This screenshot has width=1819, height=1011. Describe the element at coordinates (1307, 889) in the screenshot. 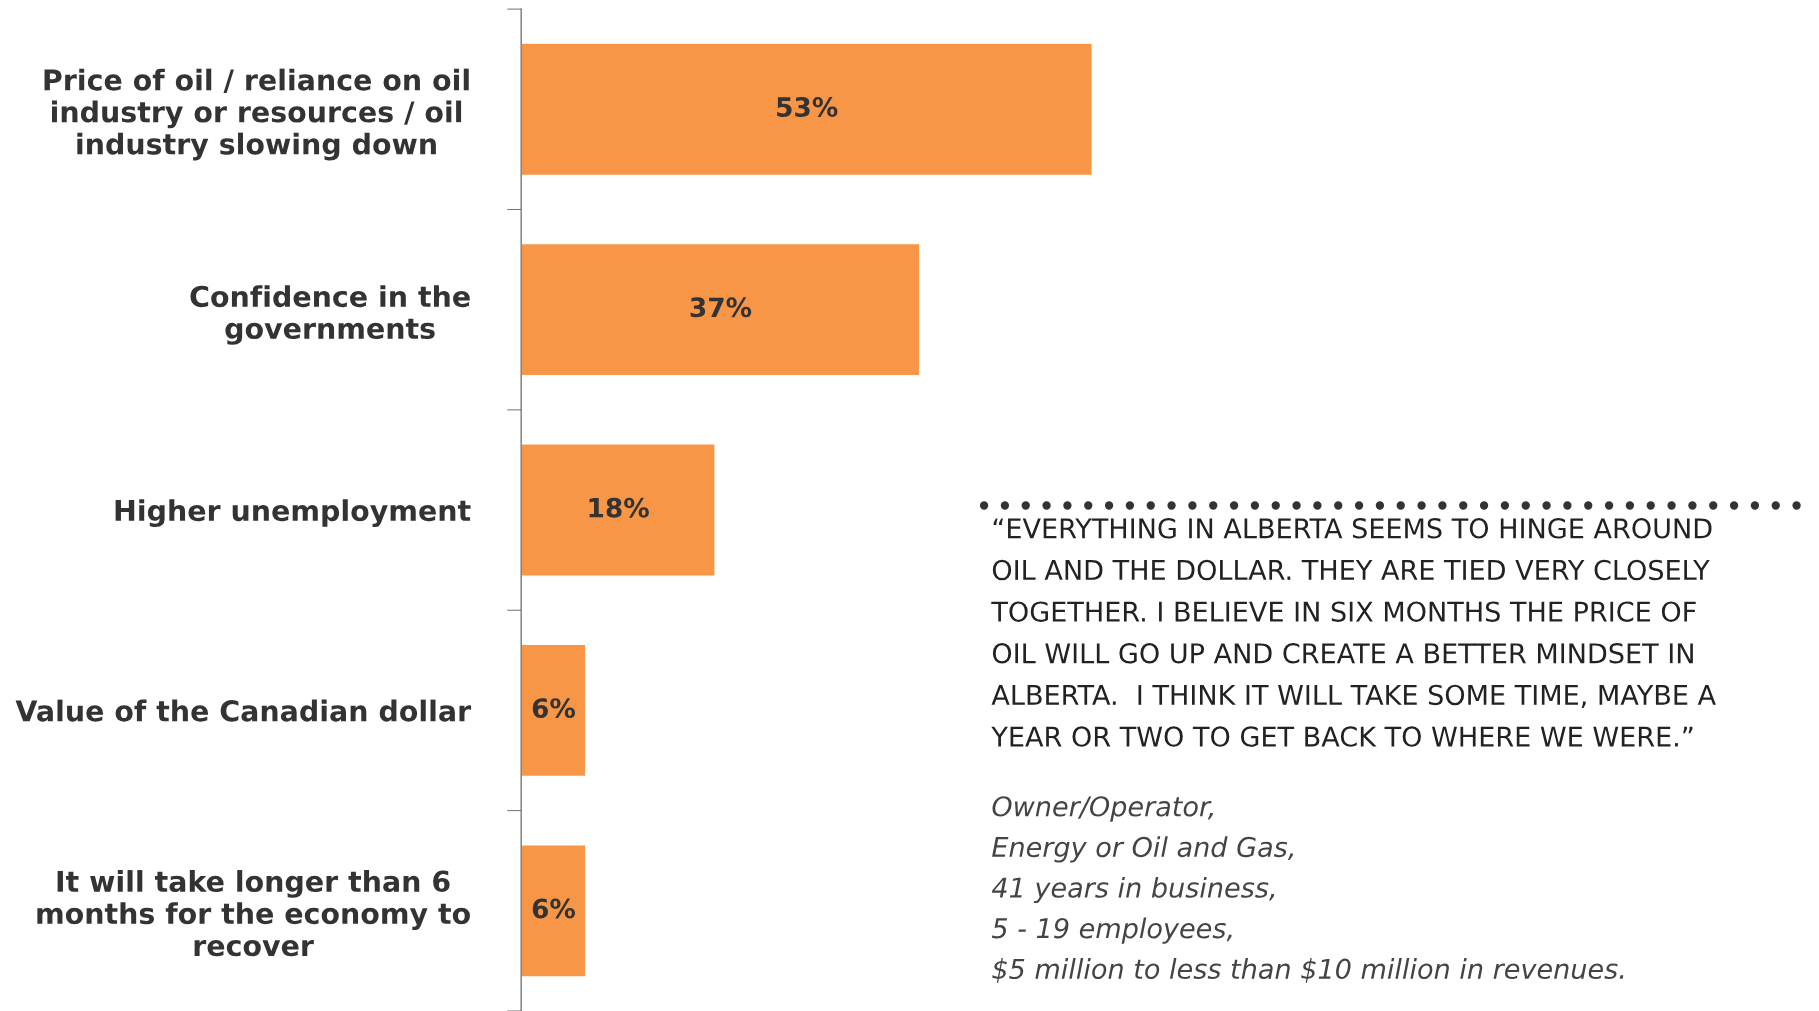

I see `annotation: Owner/Operator, Energy or Oil and Gas, 41 years in business, 5 - 19 employees, $5 million to less than $10 million in revenues.` at that location.